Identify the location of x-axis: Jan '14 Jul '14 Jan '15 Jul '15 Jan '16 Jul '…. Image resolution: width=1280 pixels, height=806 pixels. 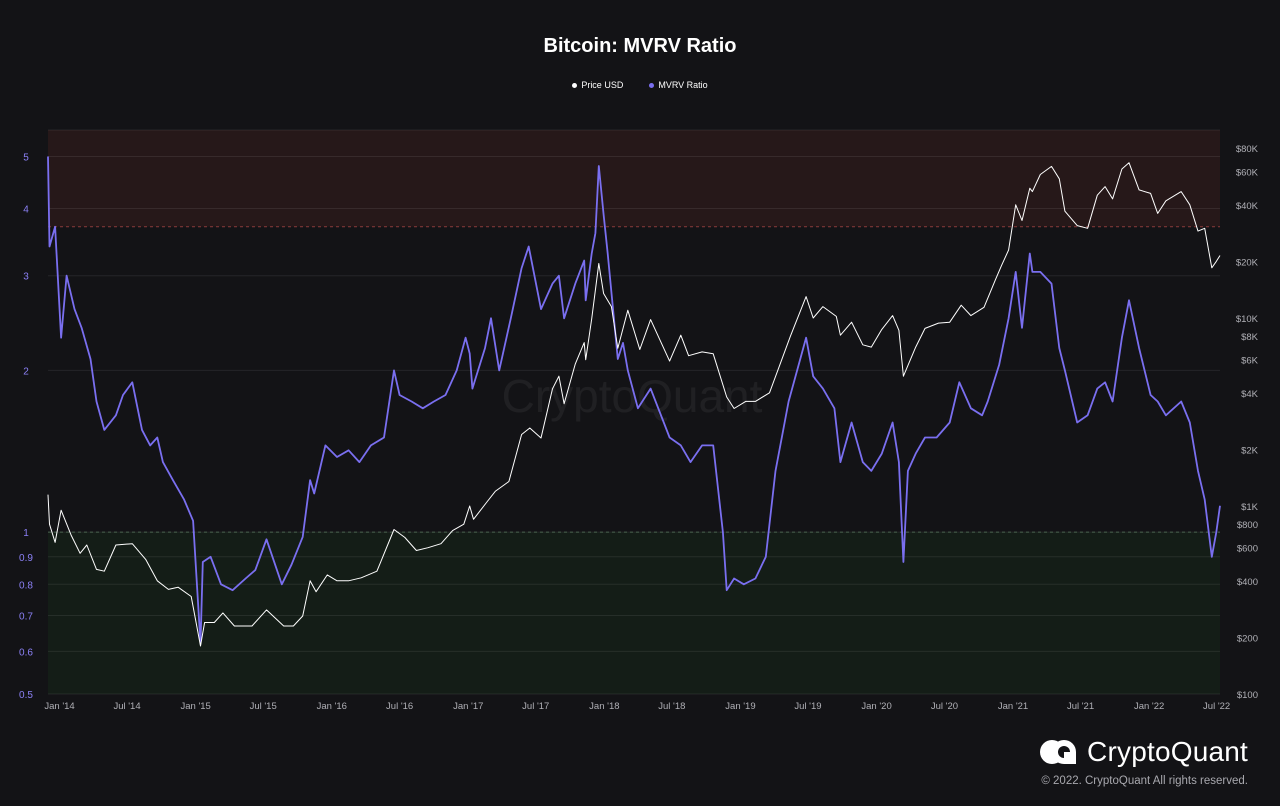
(637, 706).